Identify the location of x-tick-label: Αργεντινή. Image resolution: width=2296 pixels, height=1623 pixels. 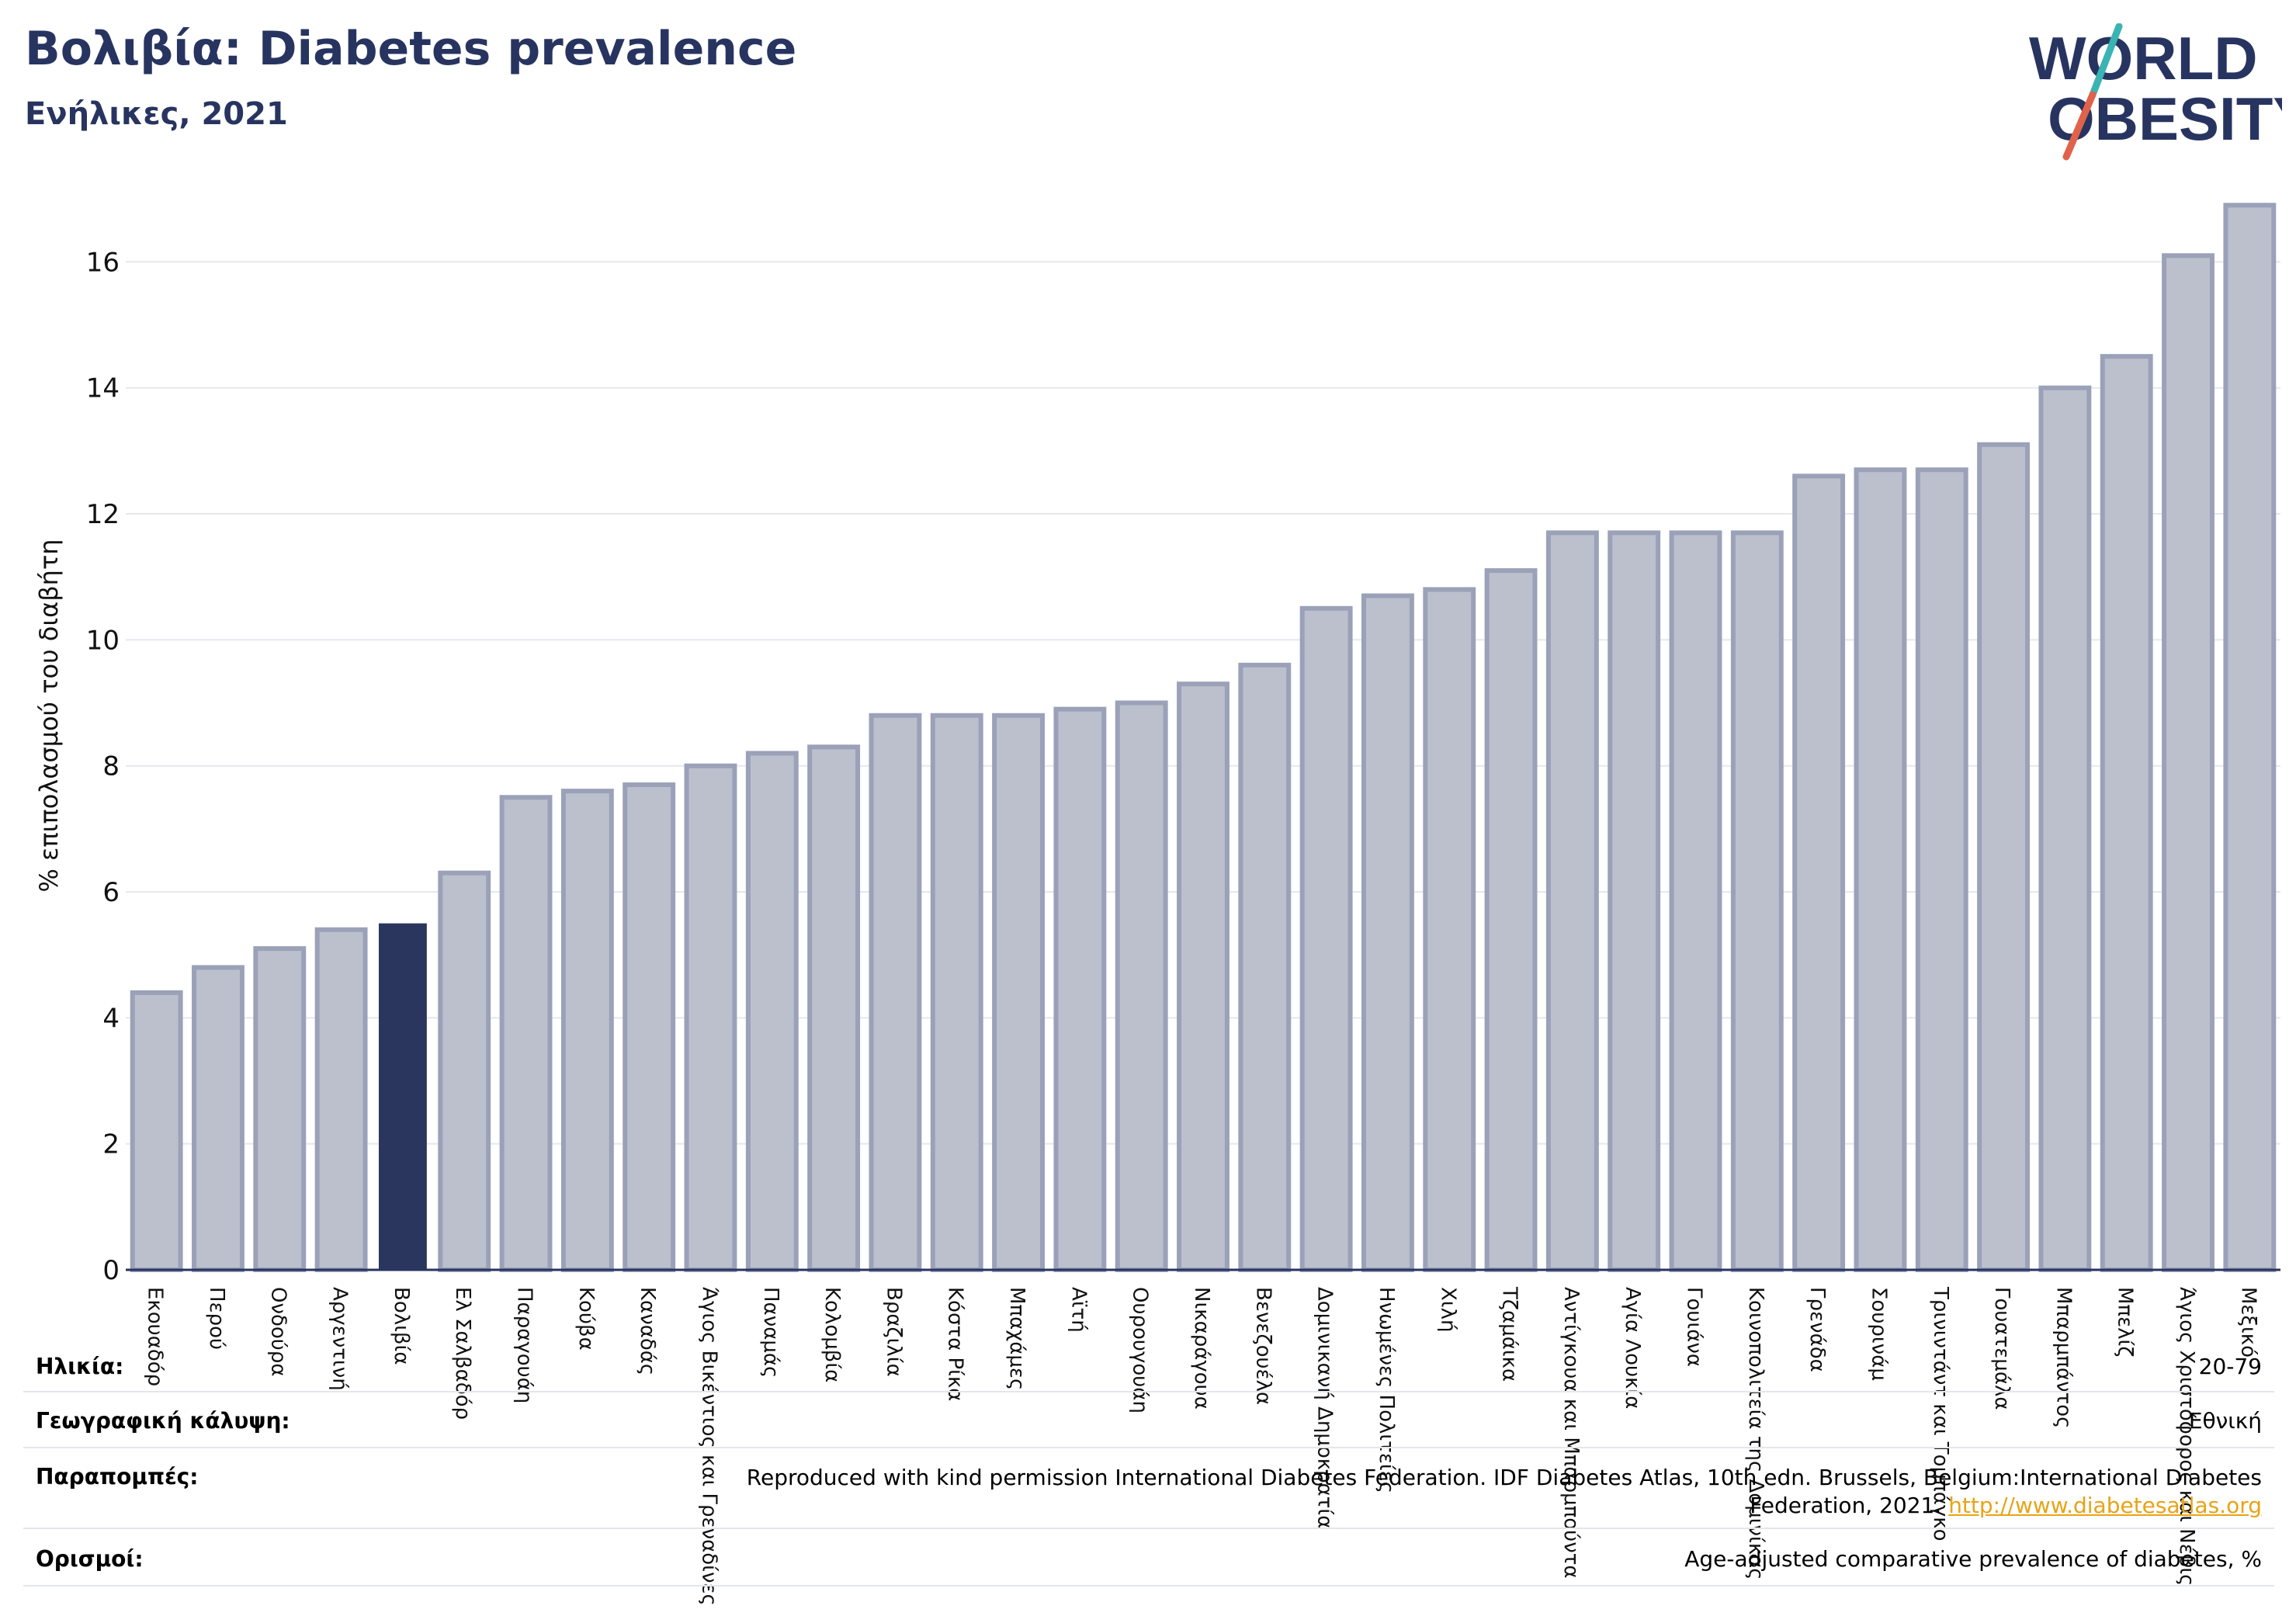
(340, 1339).